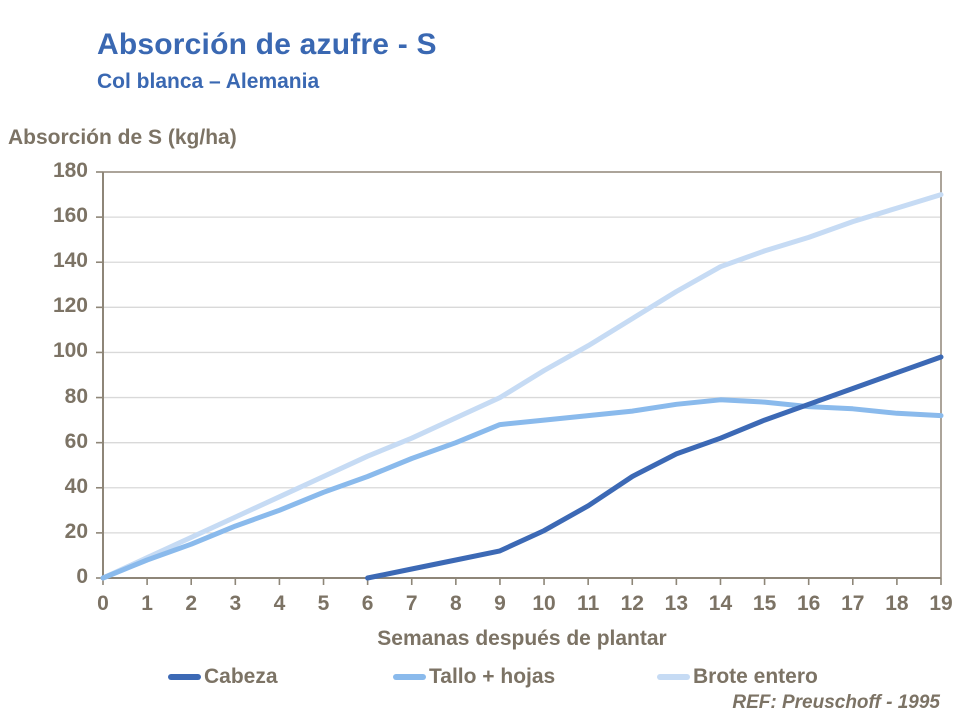 Image resolution: width=960 pixels, height=720 pixels. I want to click on y-tick-label: 0, so click(82, 576).